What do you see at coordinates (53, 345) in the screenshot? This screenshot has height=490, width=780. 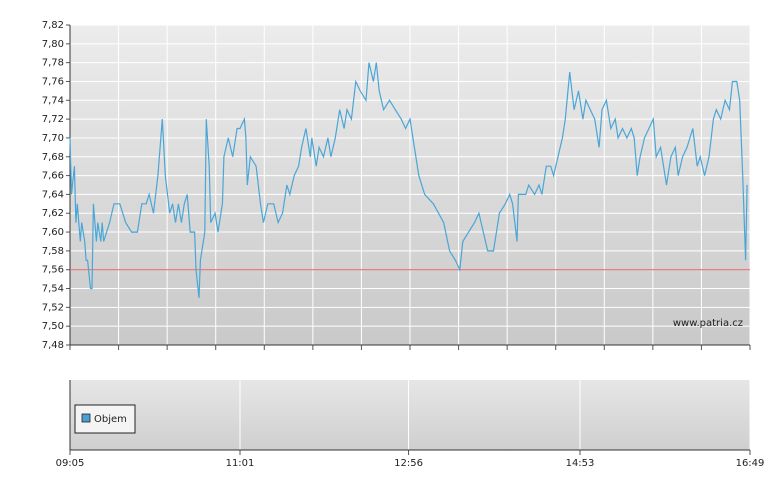 I see `y-tick-label: 7,48` at bounding box center [53, 345].